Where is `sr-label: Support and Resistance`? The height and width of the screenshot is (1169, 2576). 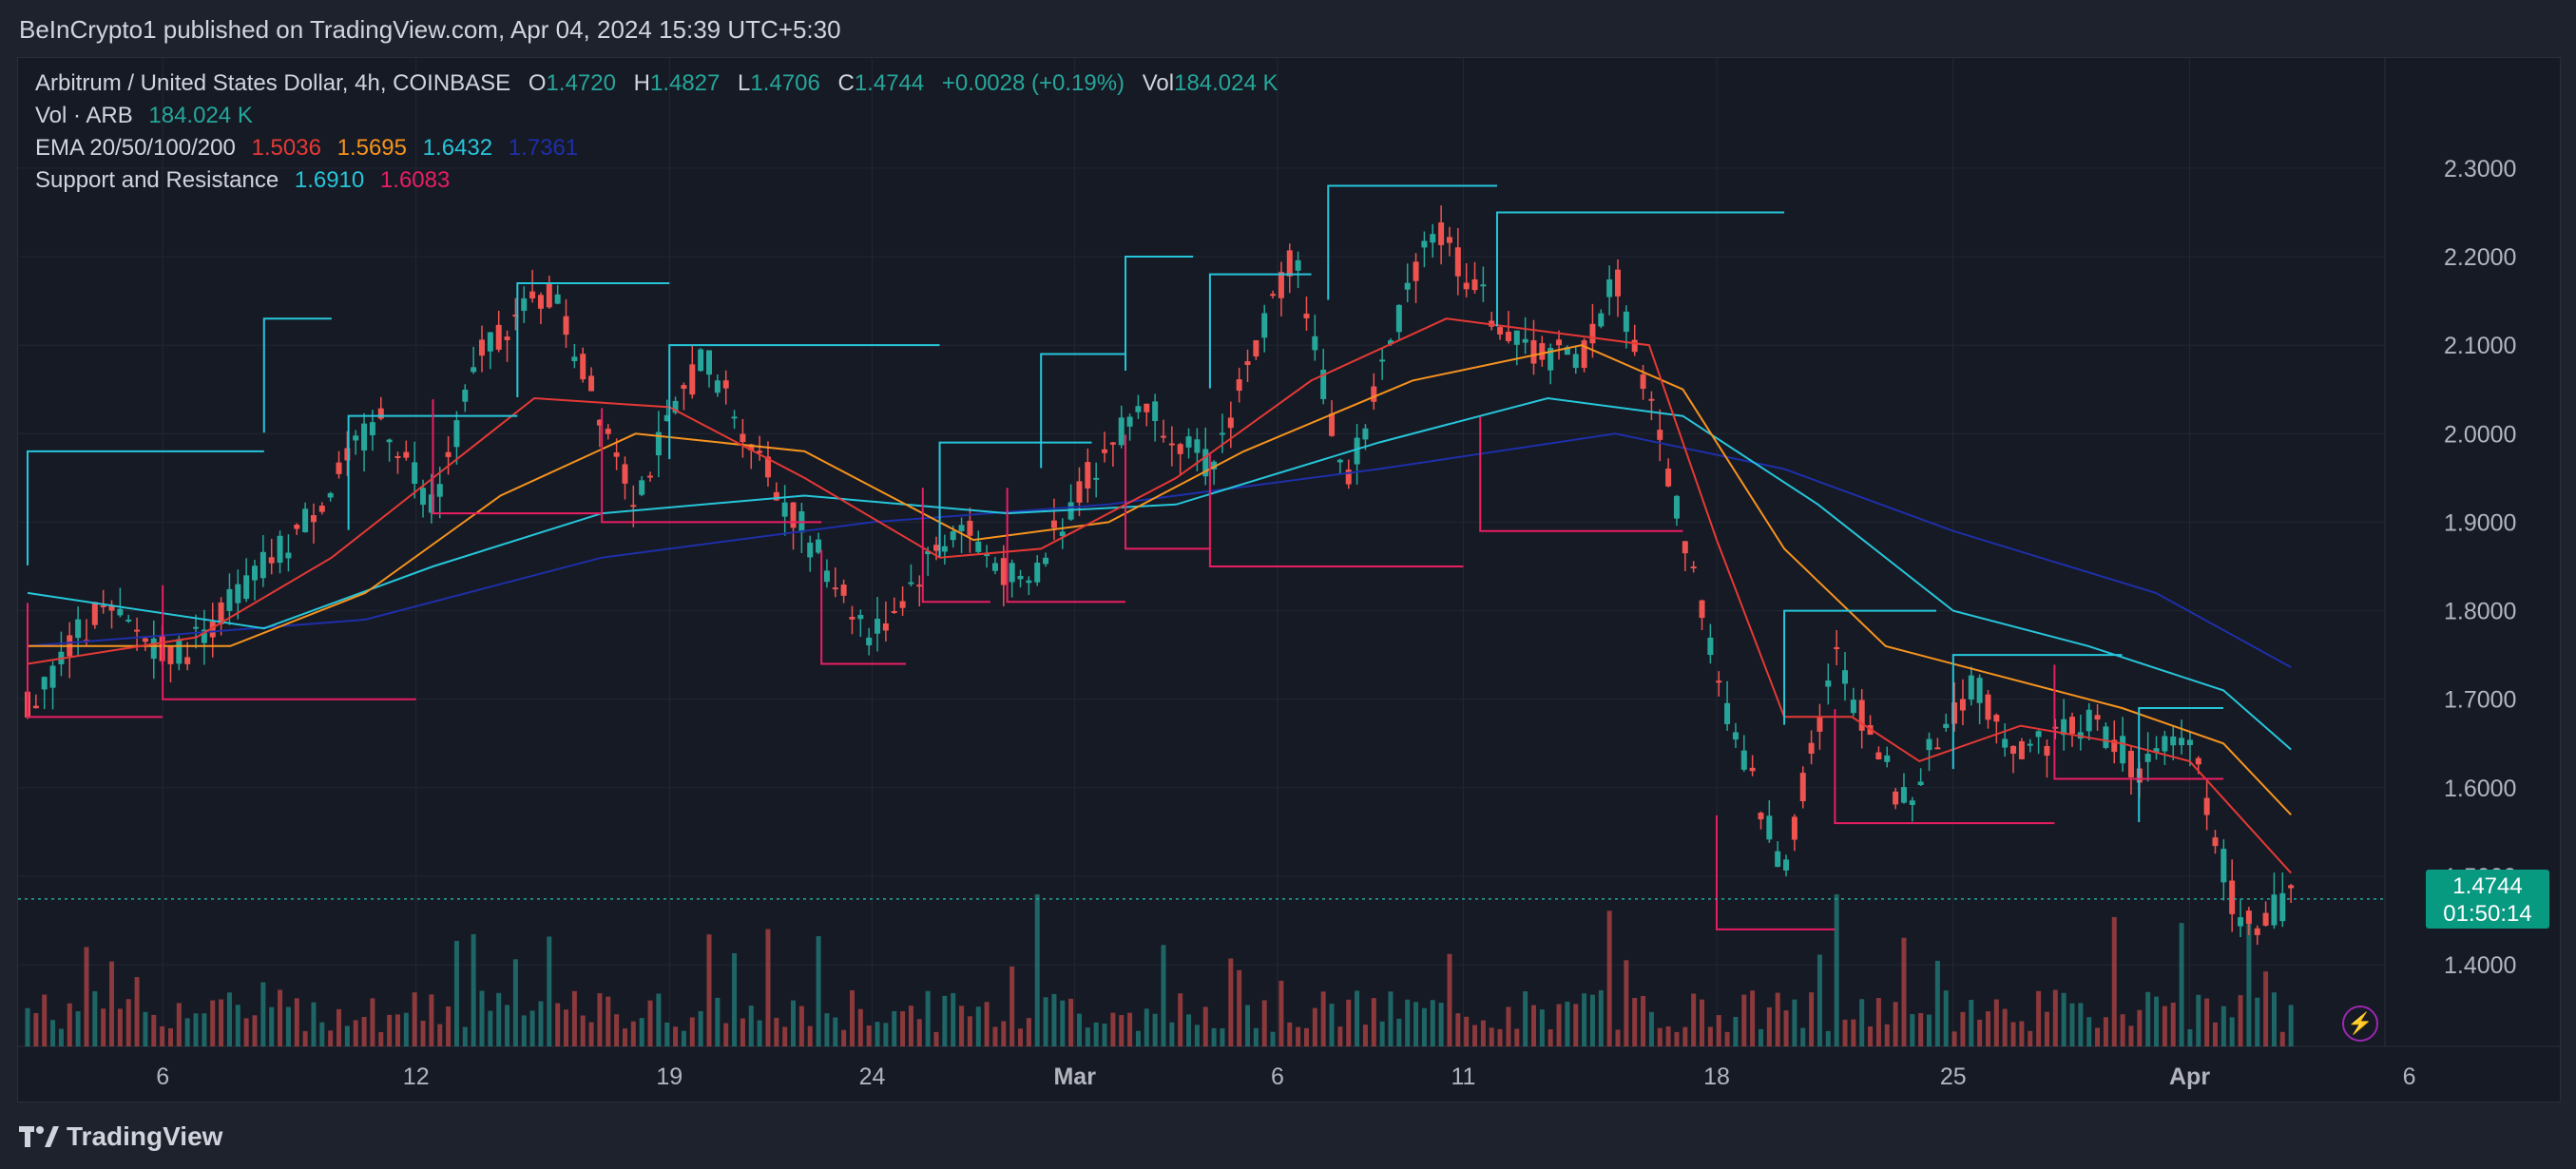
sr-label: Support and Resistance is located at coordinates (157, 180).